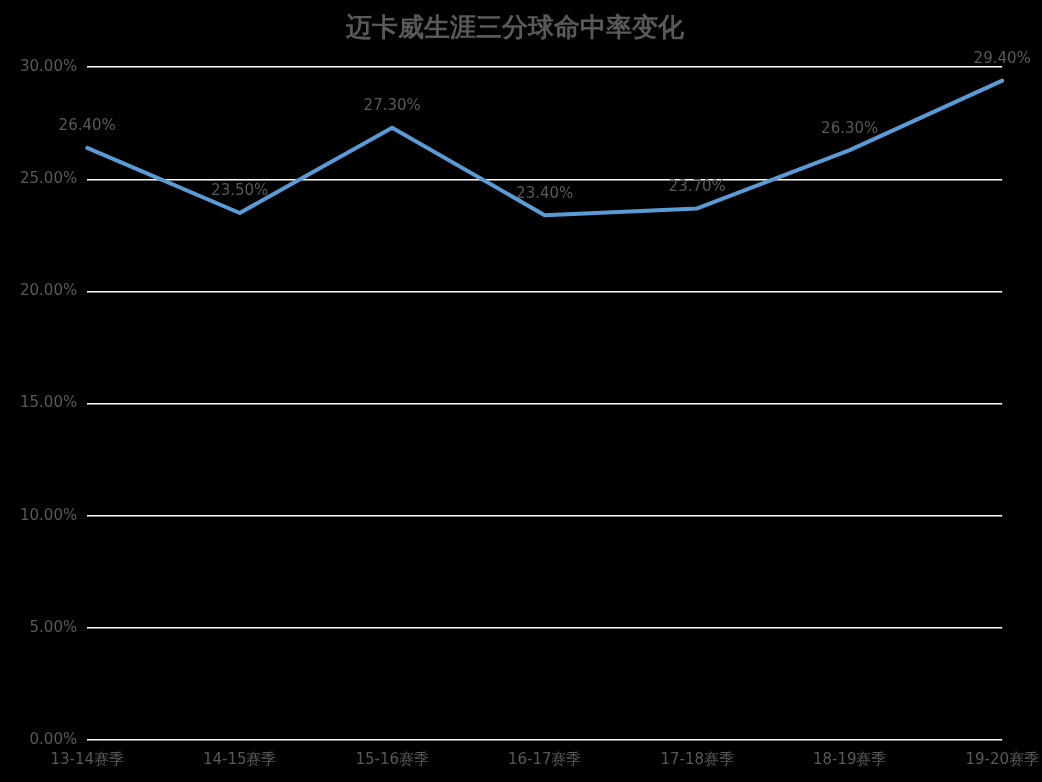 This screenshot has width=1042, height=782. What do you see at coordinates (392, 758) in the screenshot?
I see `x-tick-label: 15-16赛季` at bounding box center [392, 758].